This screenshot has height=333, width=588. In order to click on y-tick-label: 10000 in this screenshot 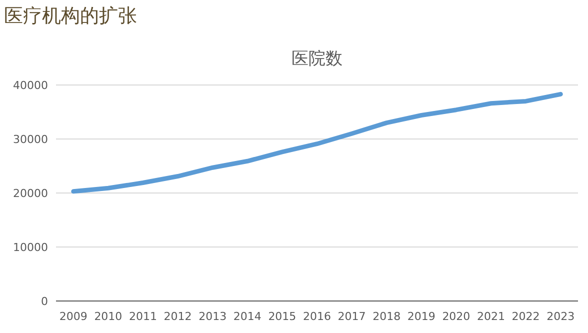, I will do `click(30, 247)`.